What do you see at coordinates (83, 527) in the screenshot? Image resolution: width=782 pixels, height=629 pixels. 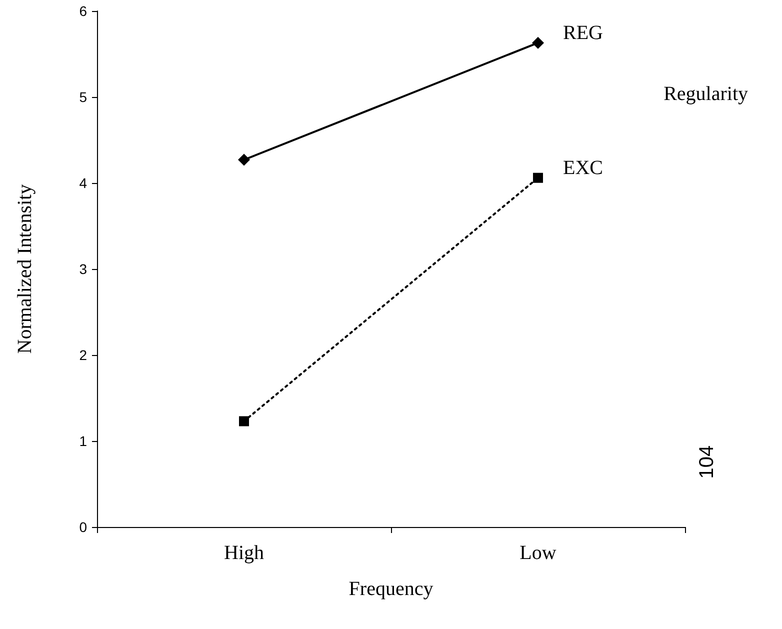 I see `y-tick-label: 0` at bounding box center [83, 527].